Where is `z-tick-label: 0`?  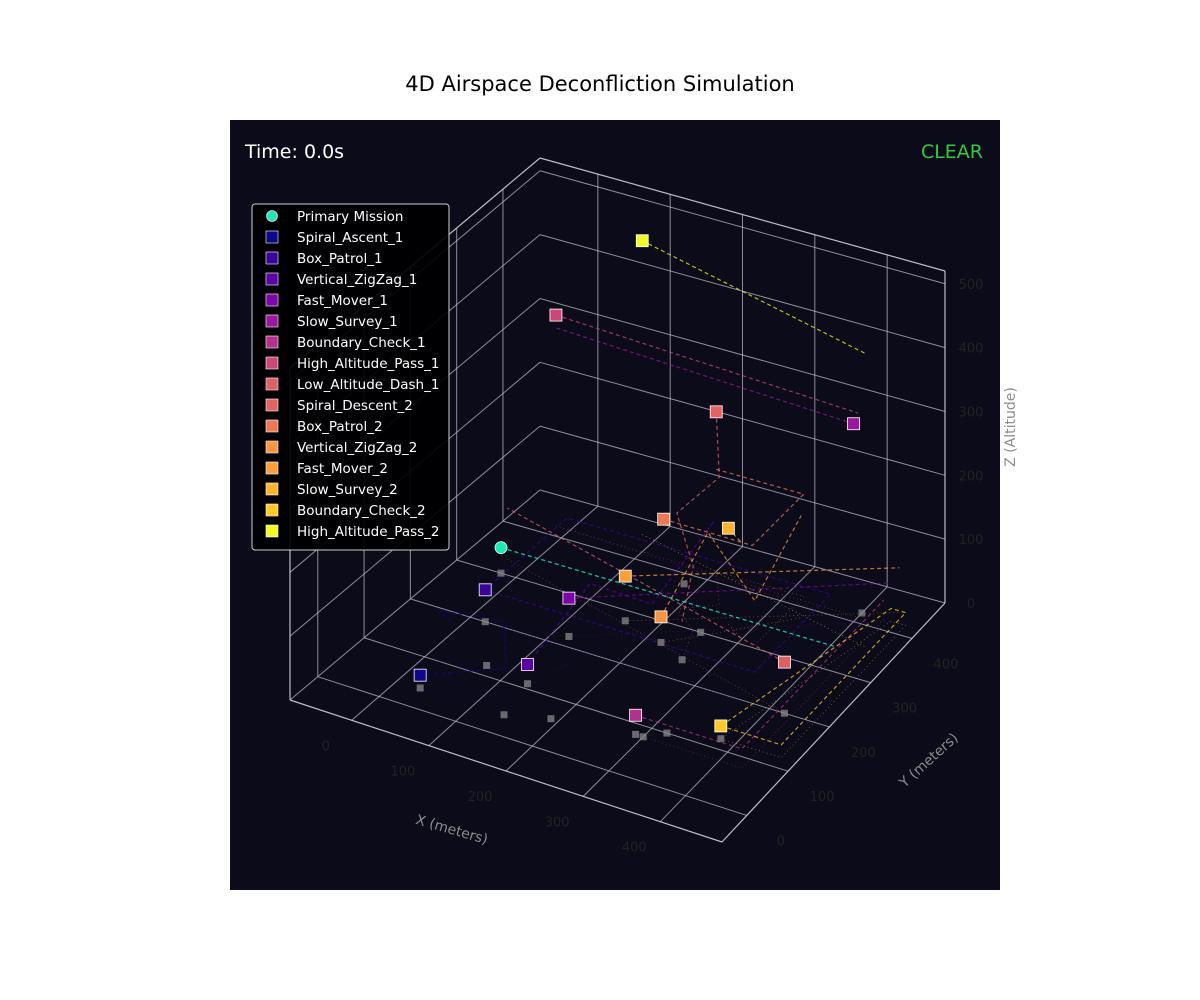
z-tick-label: 0 is located at coordinates (971, 604).